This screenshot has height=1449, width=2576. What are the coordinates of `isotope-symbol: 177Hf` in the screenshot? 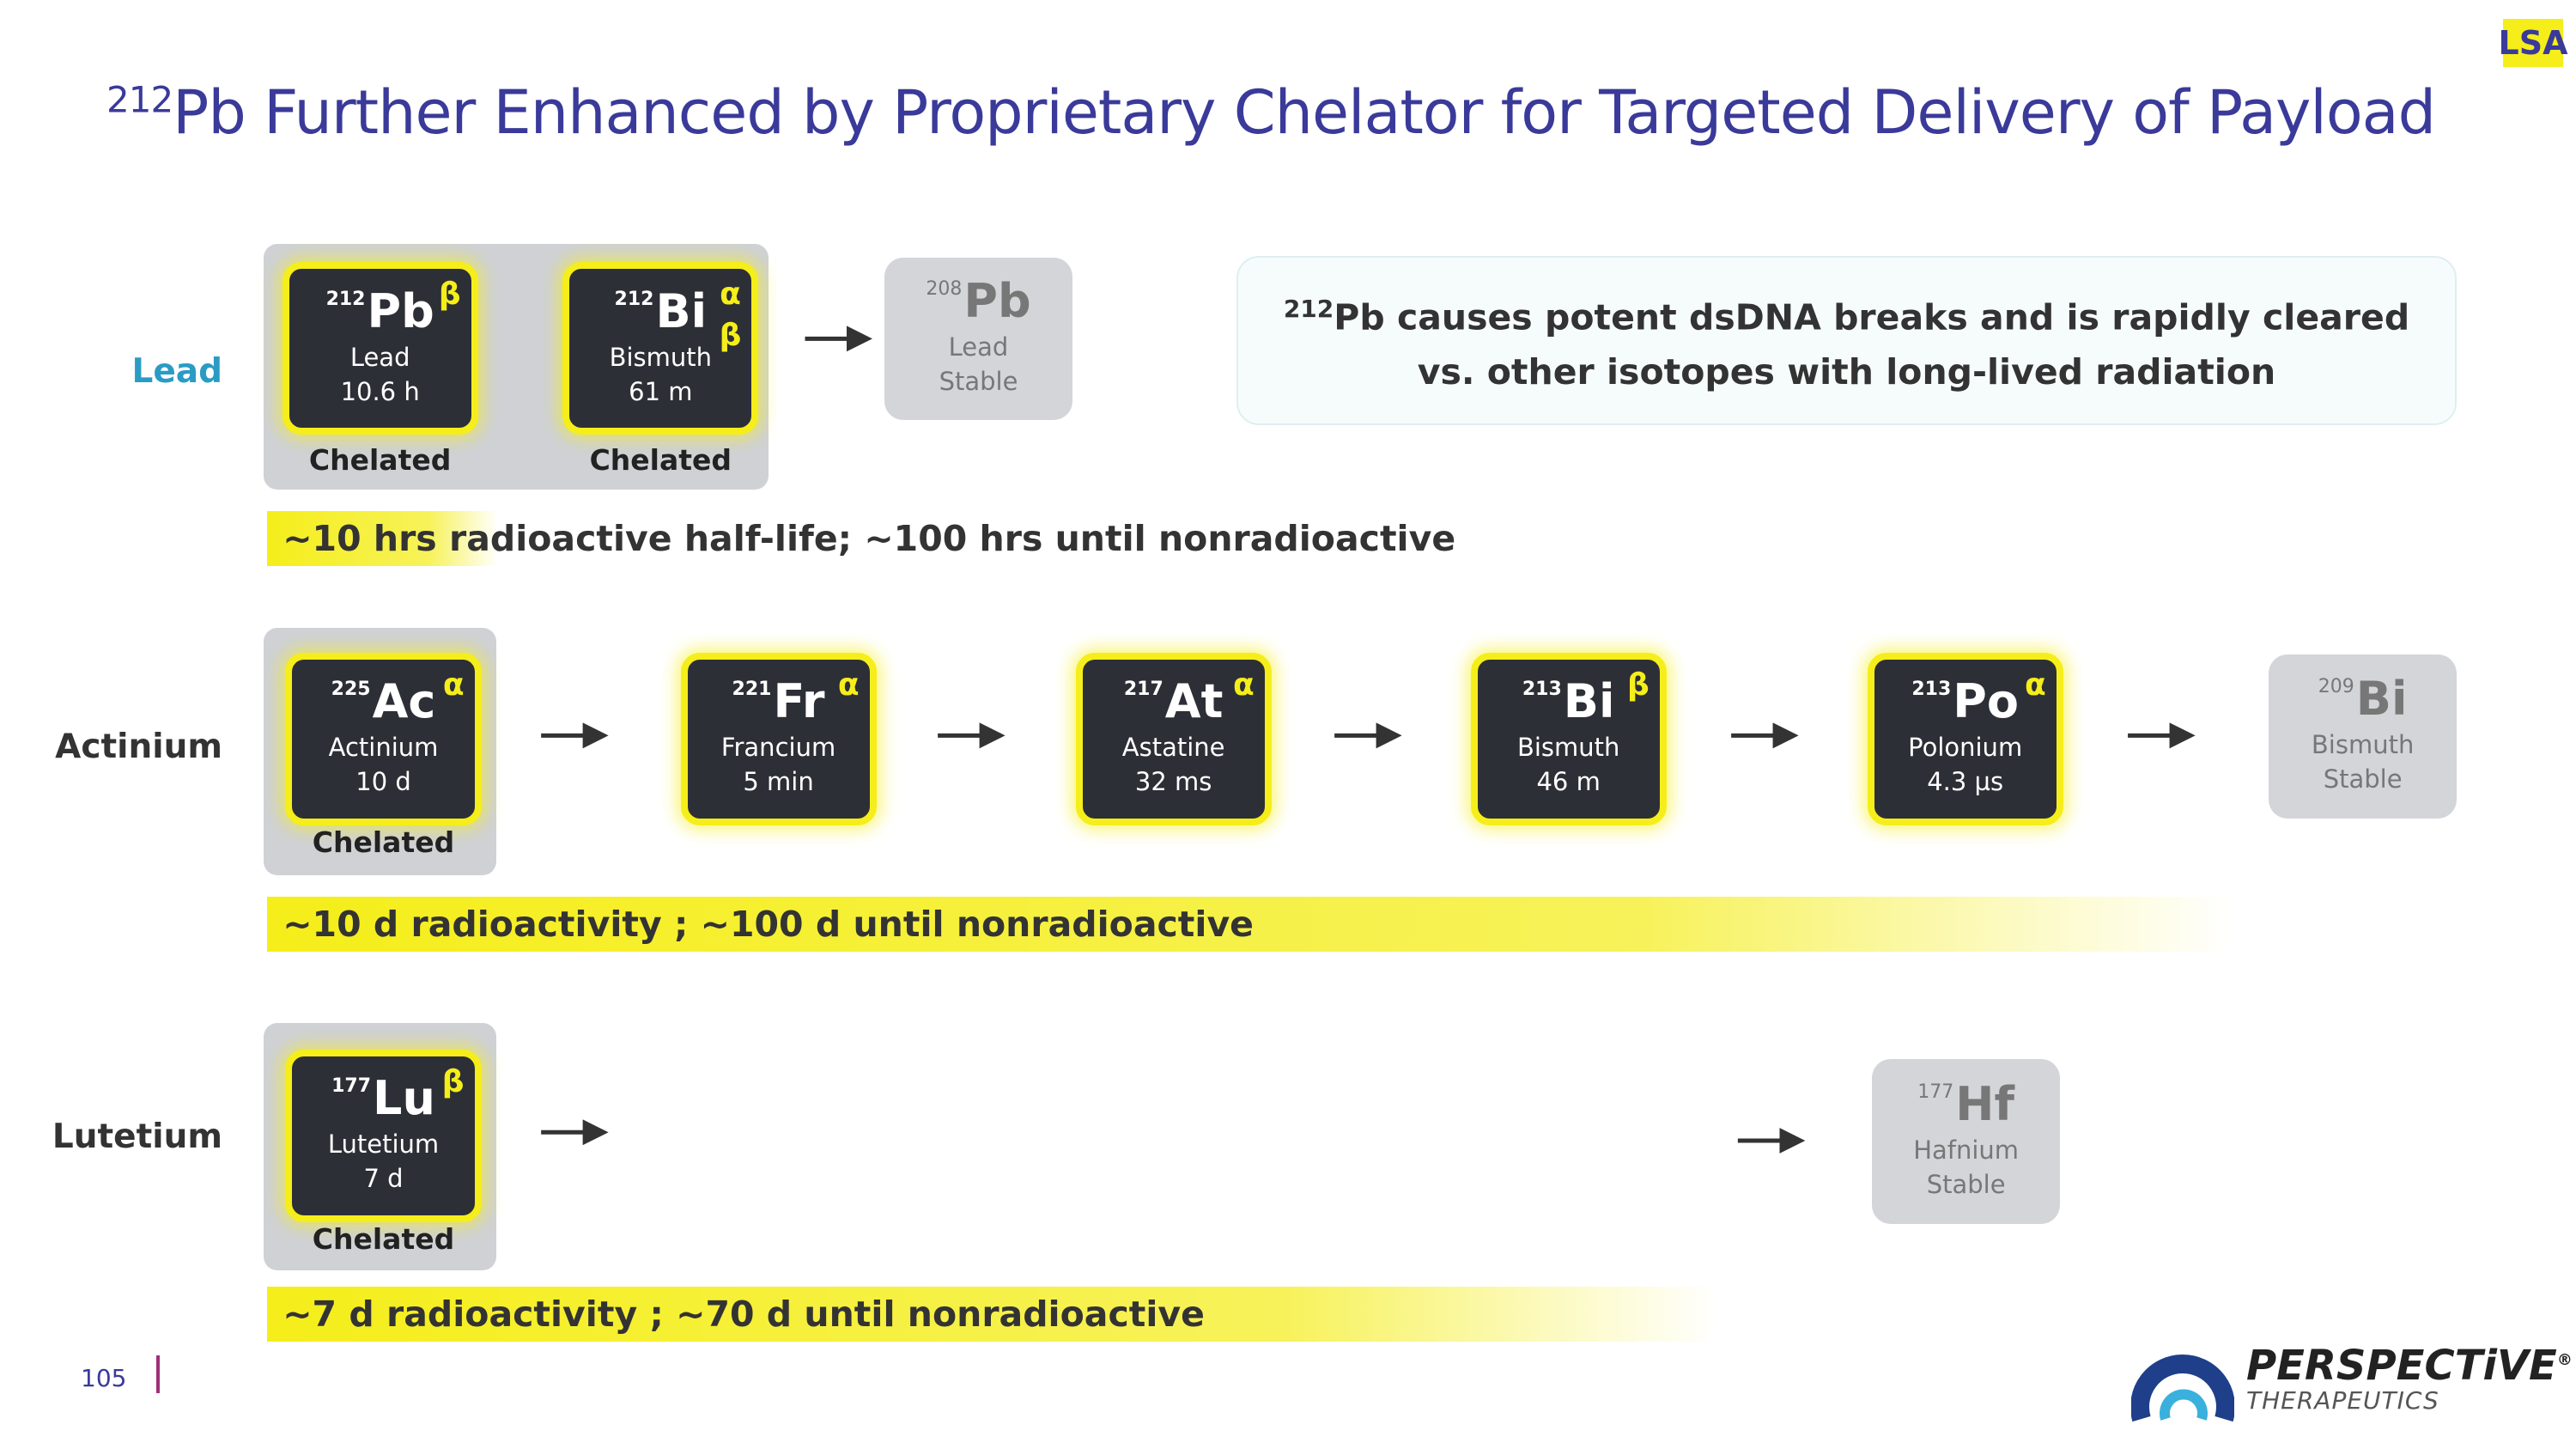 It's located at (1966, 1104).